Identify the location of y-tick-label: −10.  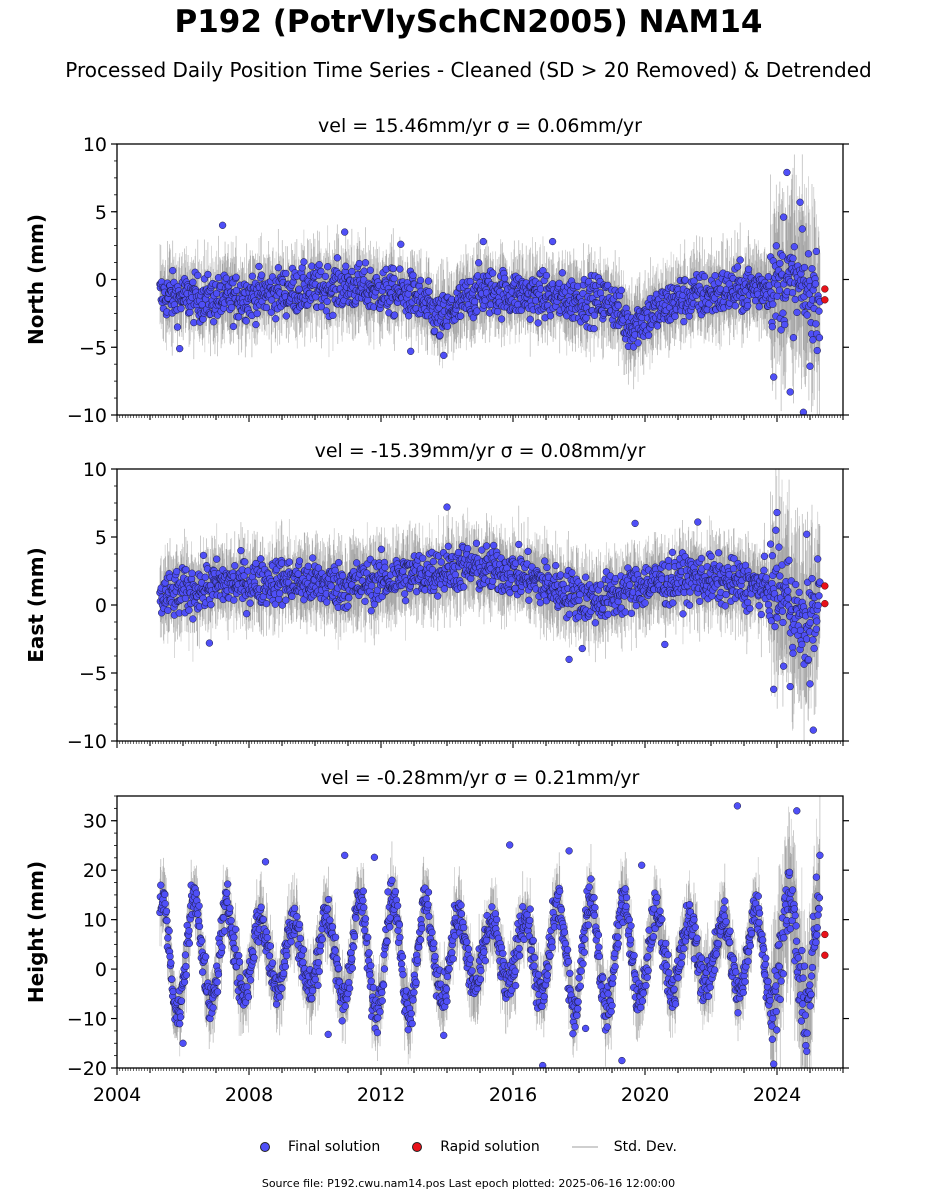
(87, 416).